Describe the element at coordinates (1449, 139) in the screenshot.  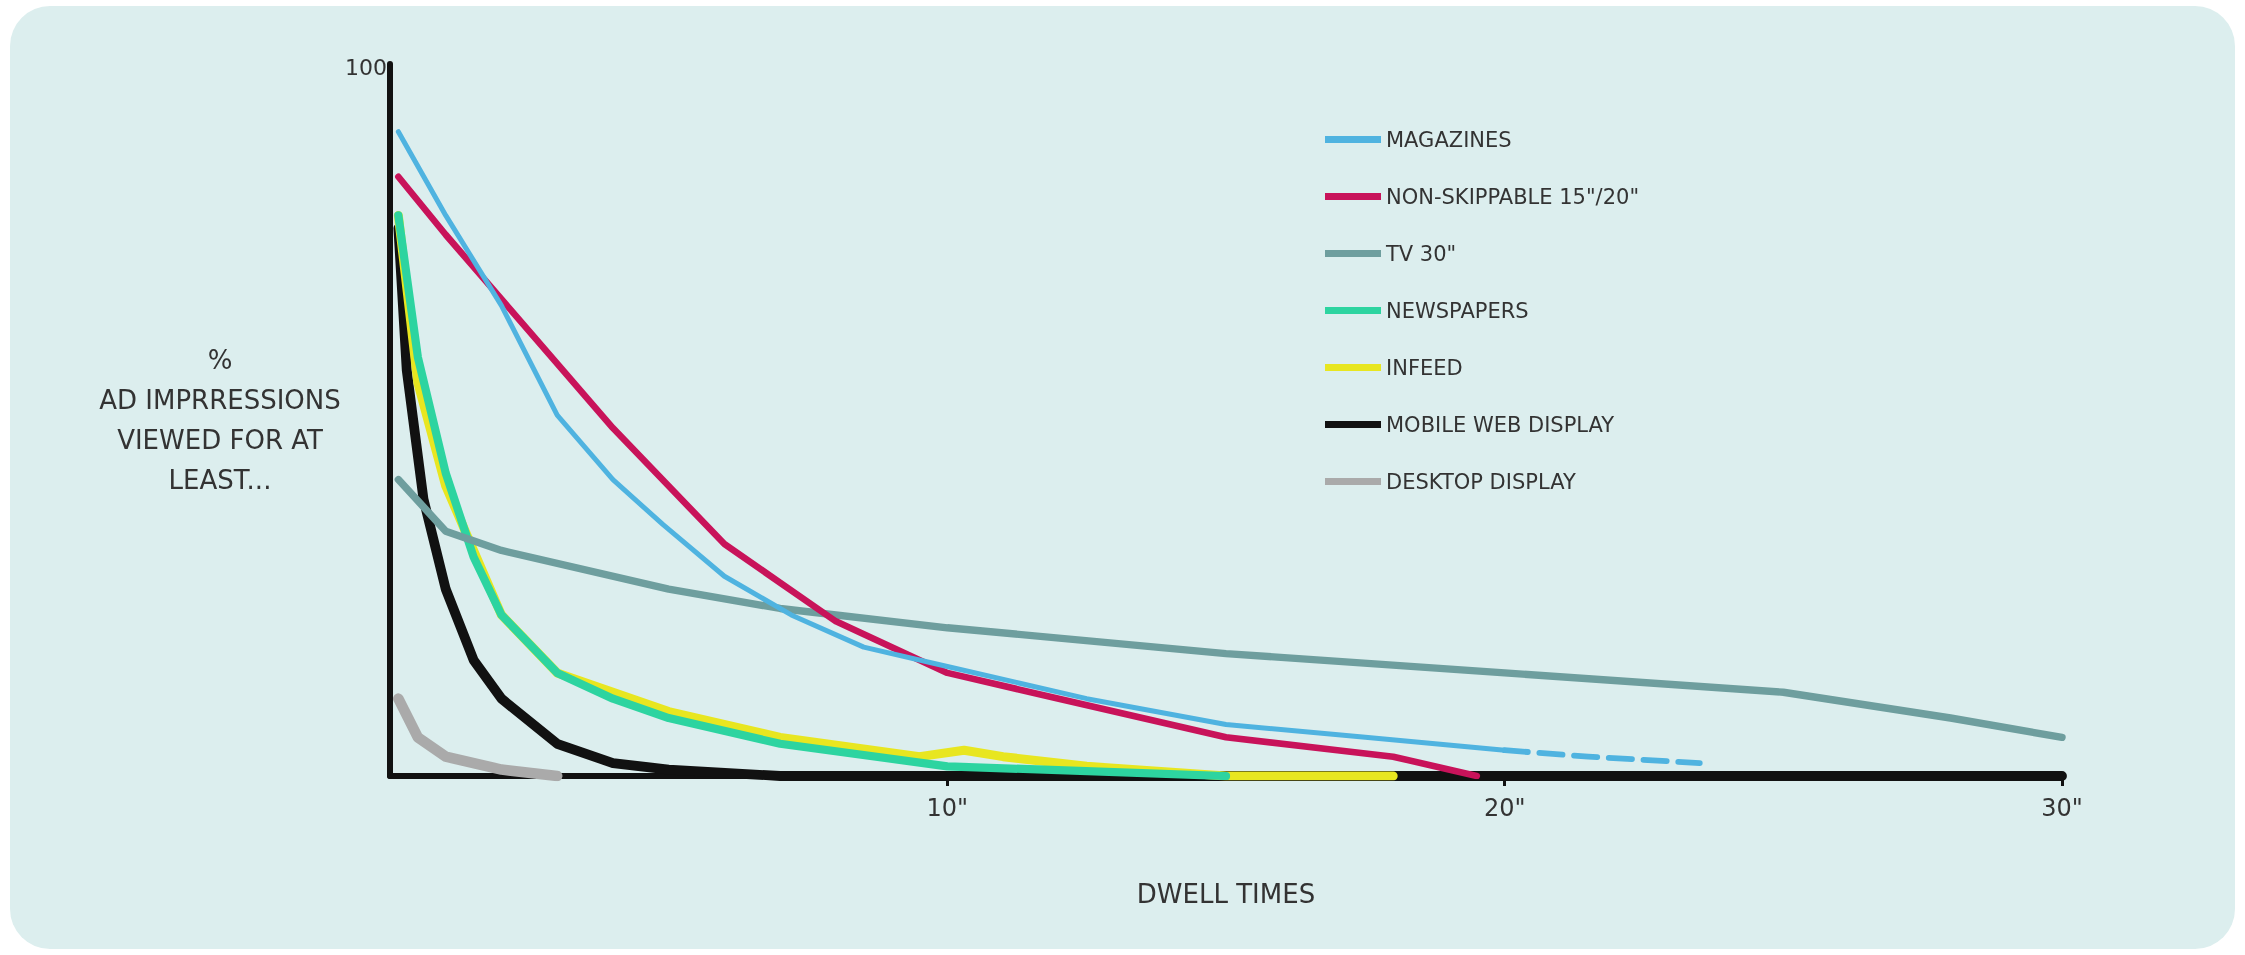
I see `legend-label: MAGAZINES` at that location.